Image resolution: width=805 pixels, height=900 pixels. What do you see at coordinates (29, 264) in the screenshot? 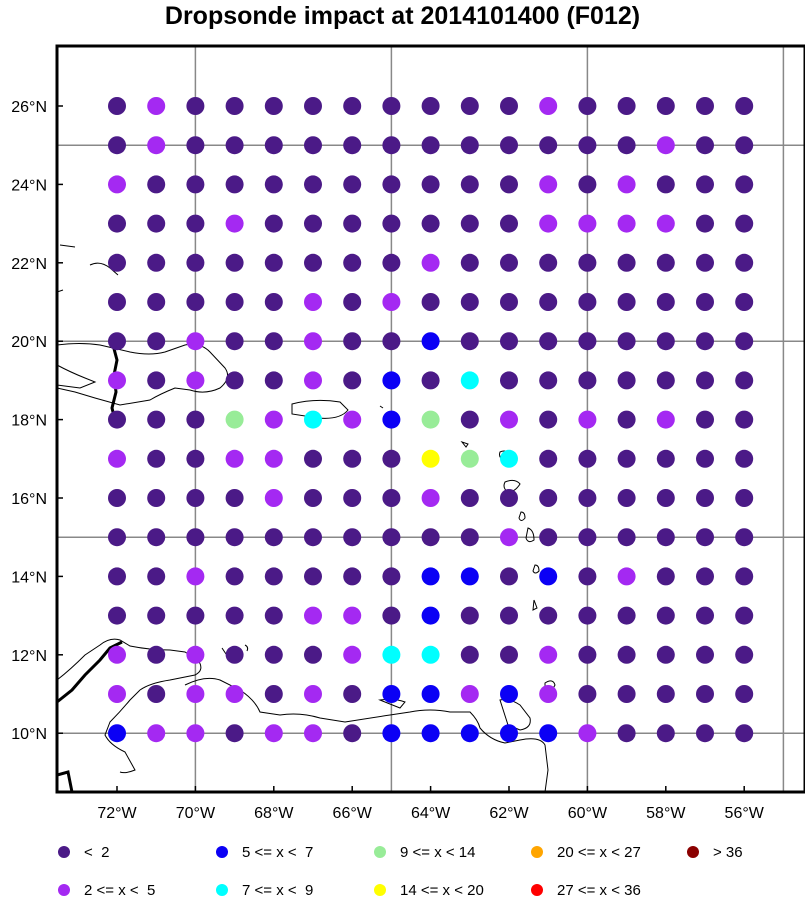
I see `lat-tick-label: 22°N` at bounding box center [29, 264].